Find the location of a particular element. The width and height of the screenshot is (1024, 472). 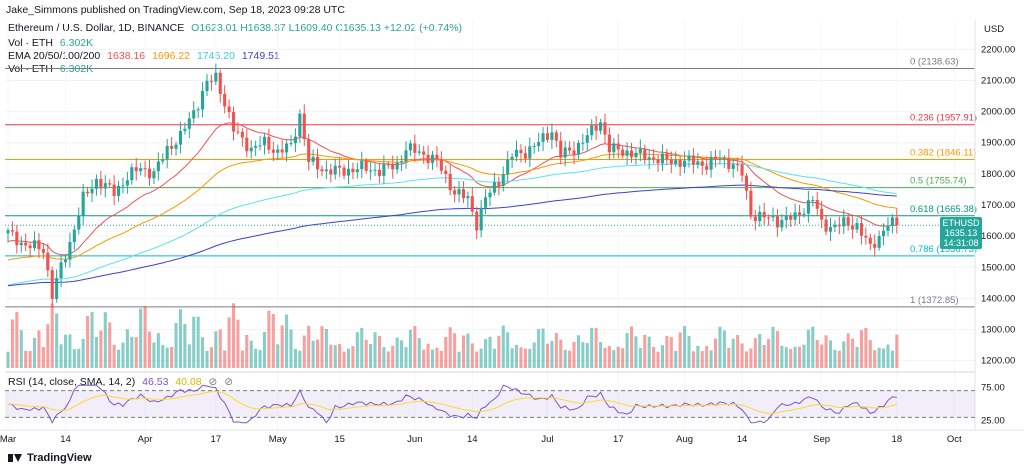

rsi-lines is located at coordinates (452, 404).